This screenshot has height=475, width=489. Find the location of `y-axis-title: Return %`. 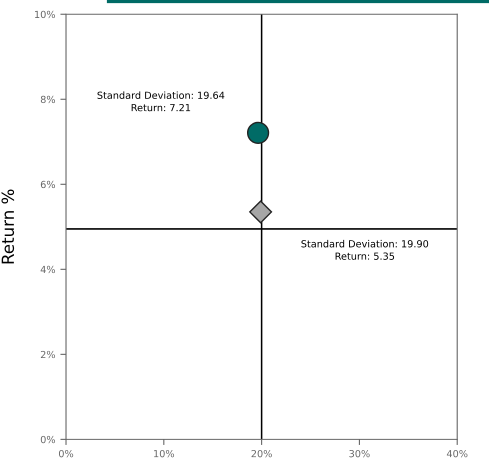

y-axis-title: Return % is located at coordinates (7, 227).